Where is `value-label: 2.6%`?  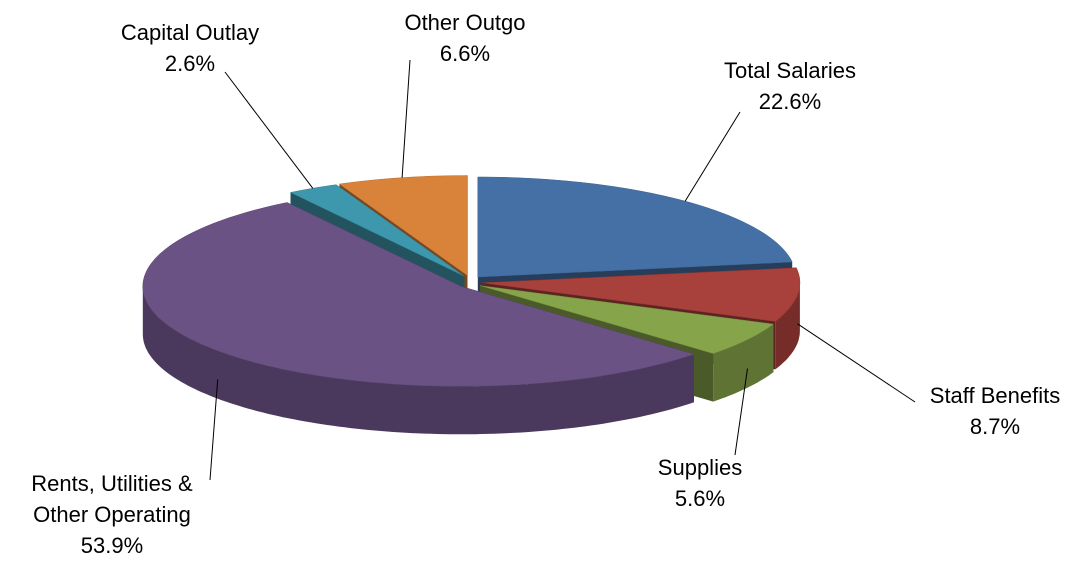
value-label: 2.6% is located at coordinates (190, 63).